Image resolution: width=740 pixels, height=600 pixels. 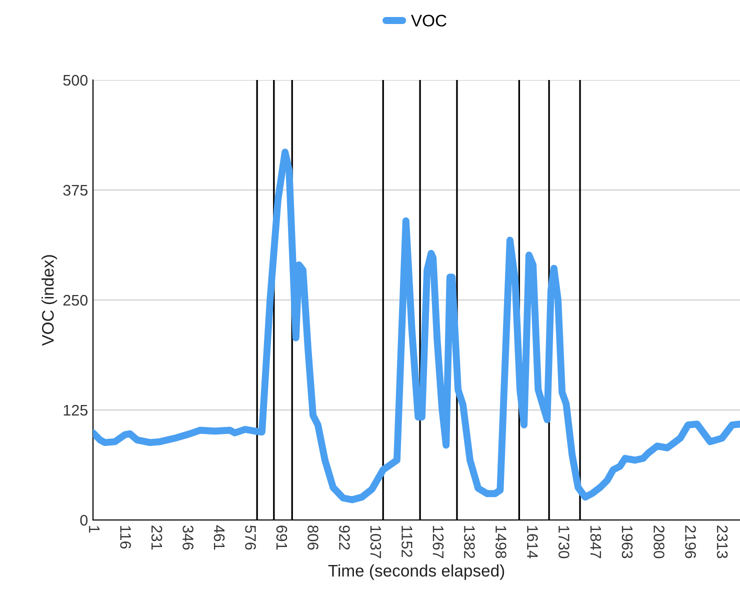 I want to click on y-tick-label: 125, so click(x=76, y=410).